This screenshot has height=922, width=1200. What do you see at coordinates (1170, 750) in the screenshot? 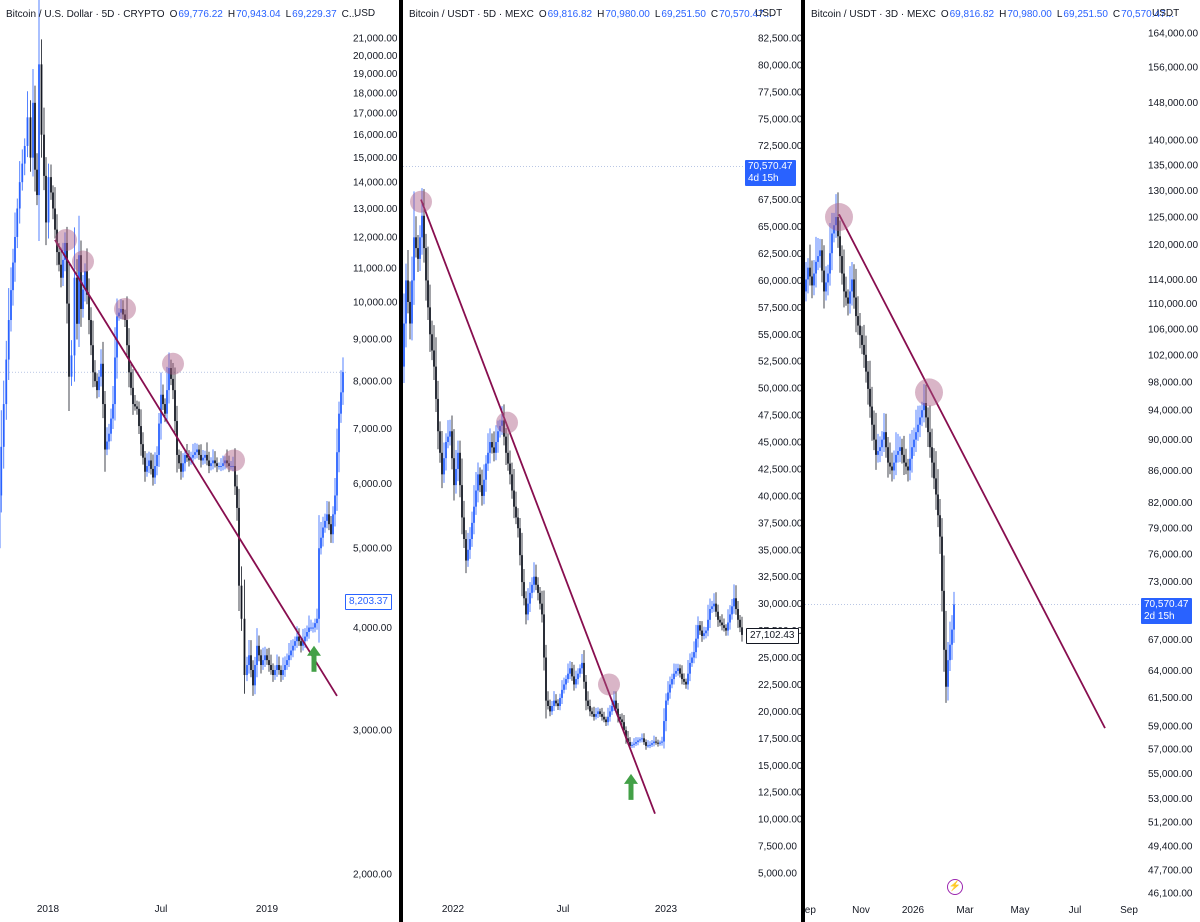
I see `y-tick-label: 57,000.00` at bounding box center [1170, 750].